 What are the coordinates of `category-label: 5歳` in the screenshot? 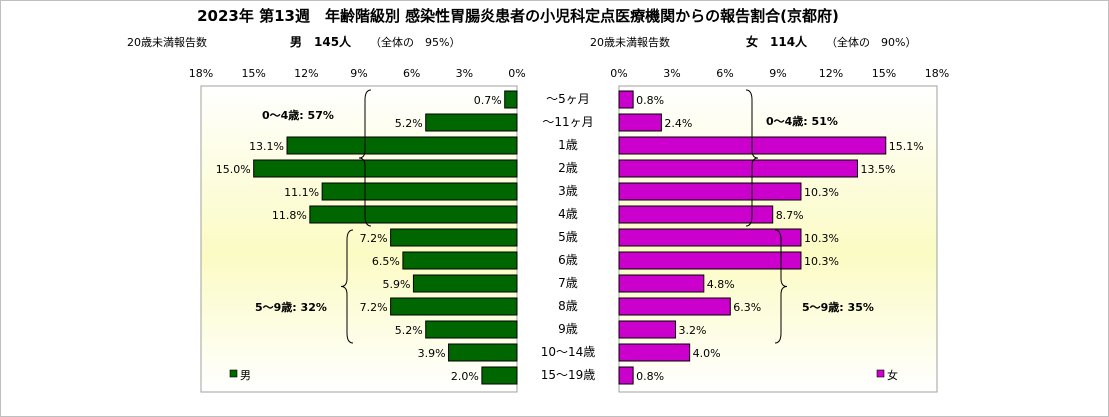 It's located at (568, 237).